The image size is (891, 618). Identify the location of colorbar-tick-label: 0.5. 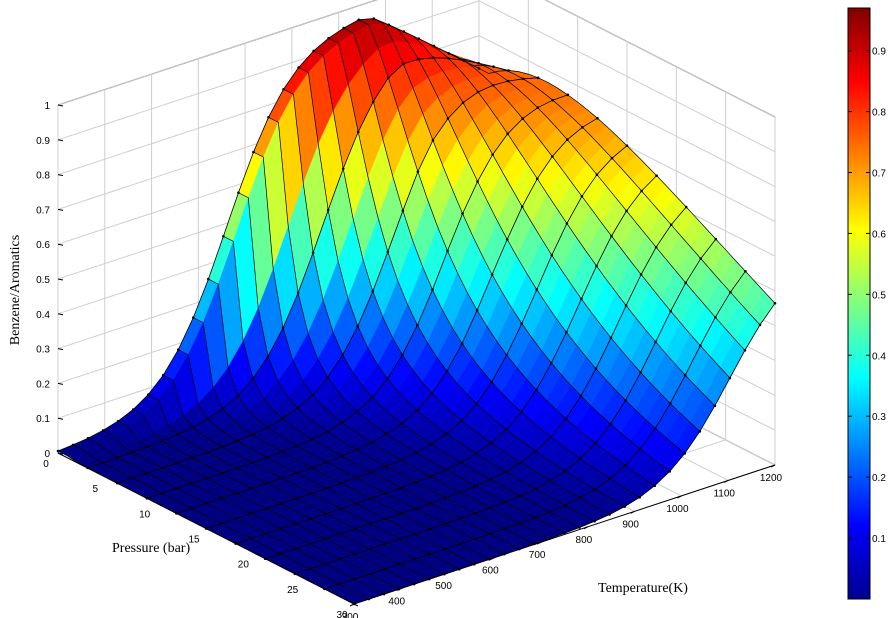
(879, 295).